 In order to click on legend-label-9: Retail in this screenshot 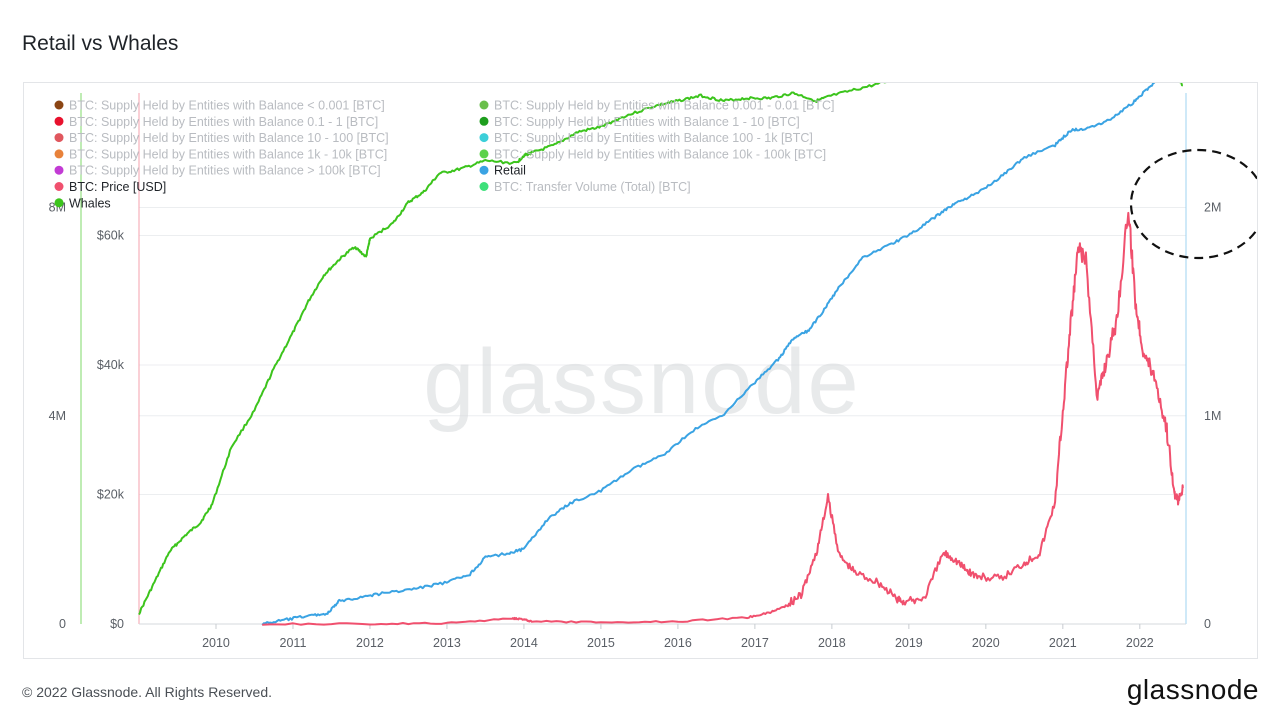, I will do `click(510, 171)`.